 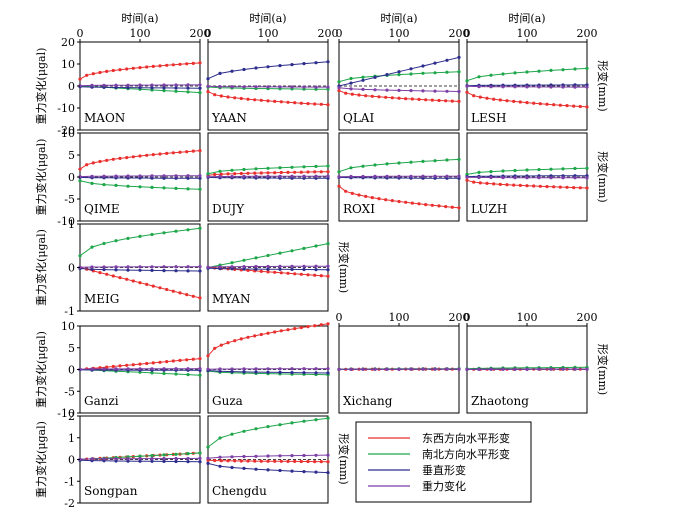 I want to click on series-line, so click(x=527, y=99).